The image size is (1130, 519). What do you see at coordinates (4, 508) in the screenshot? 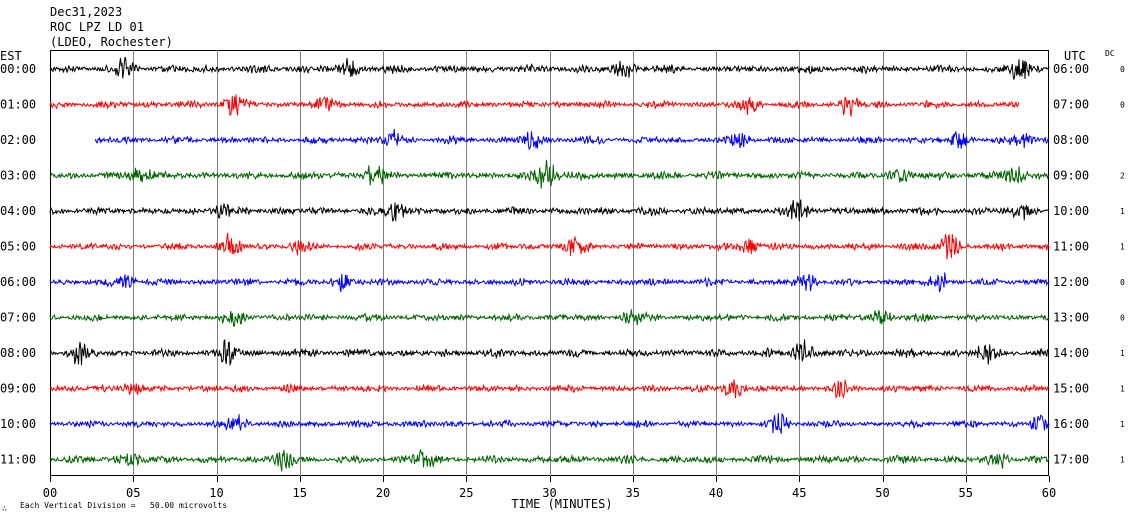
I see `corner-mark: ∴` at bounding box center [4, 508].